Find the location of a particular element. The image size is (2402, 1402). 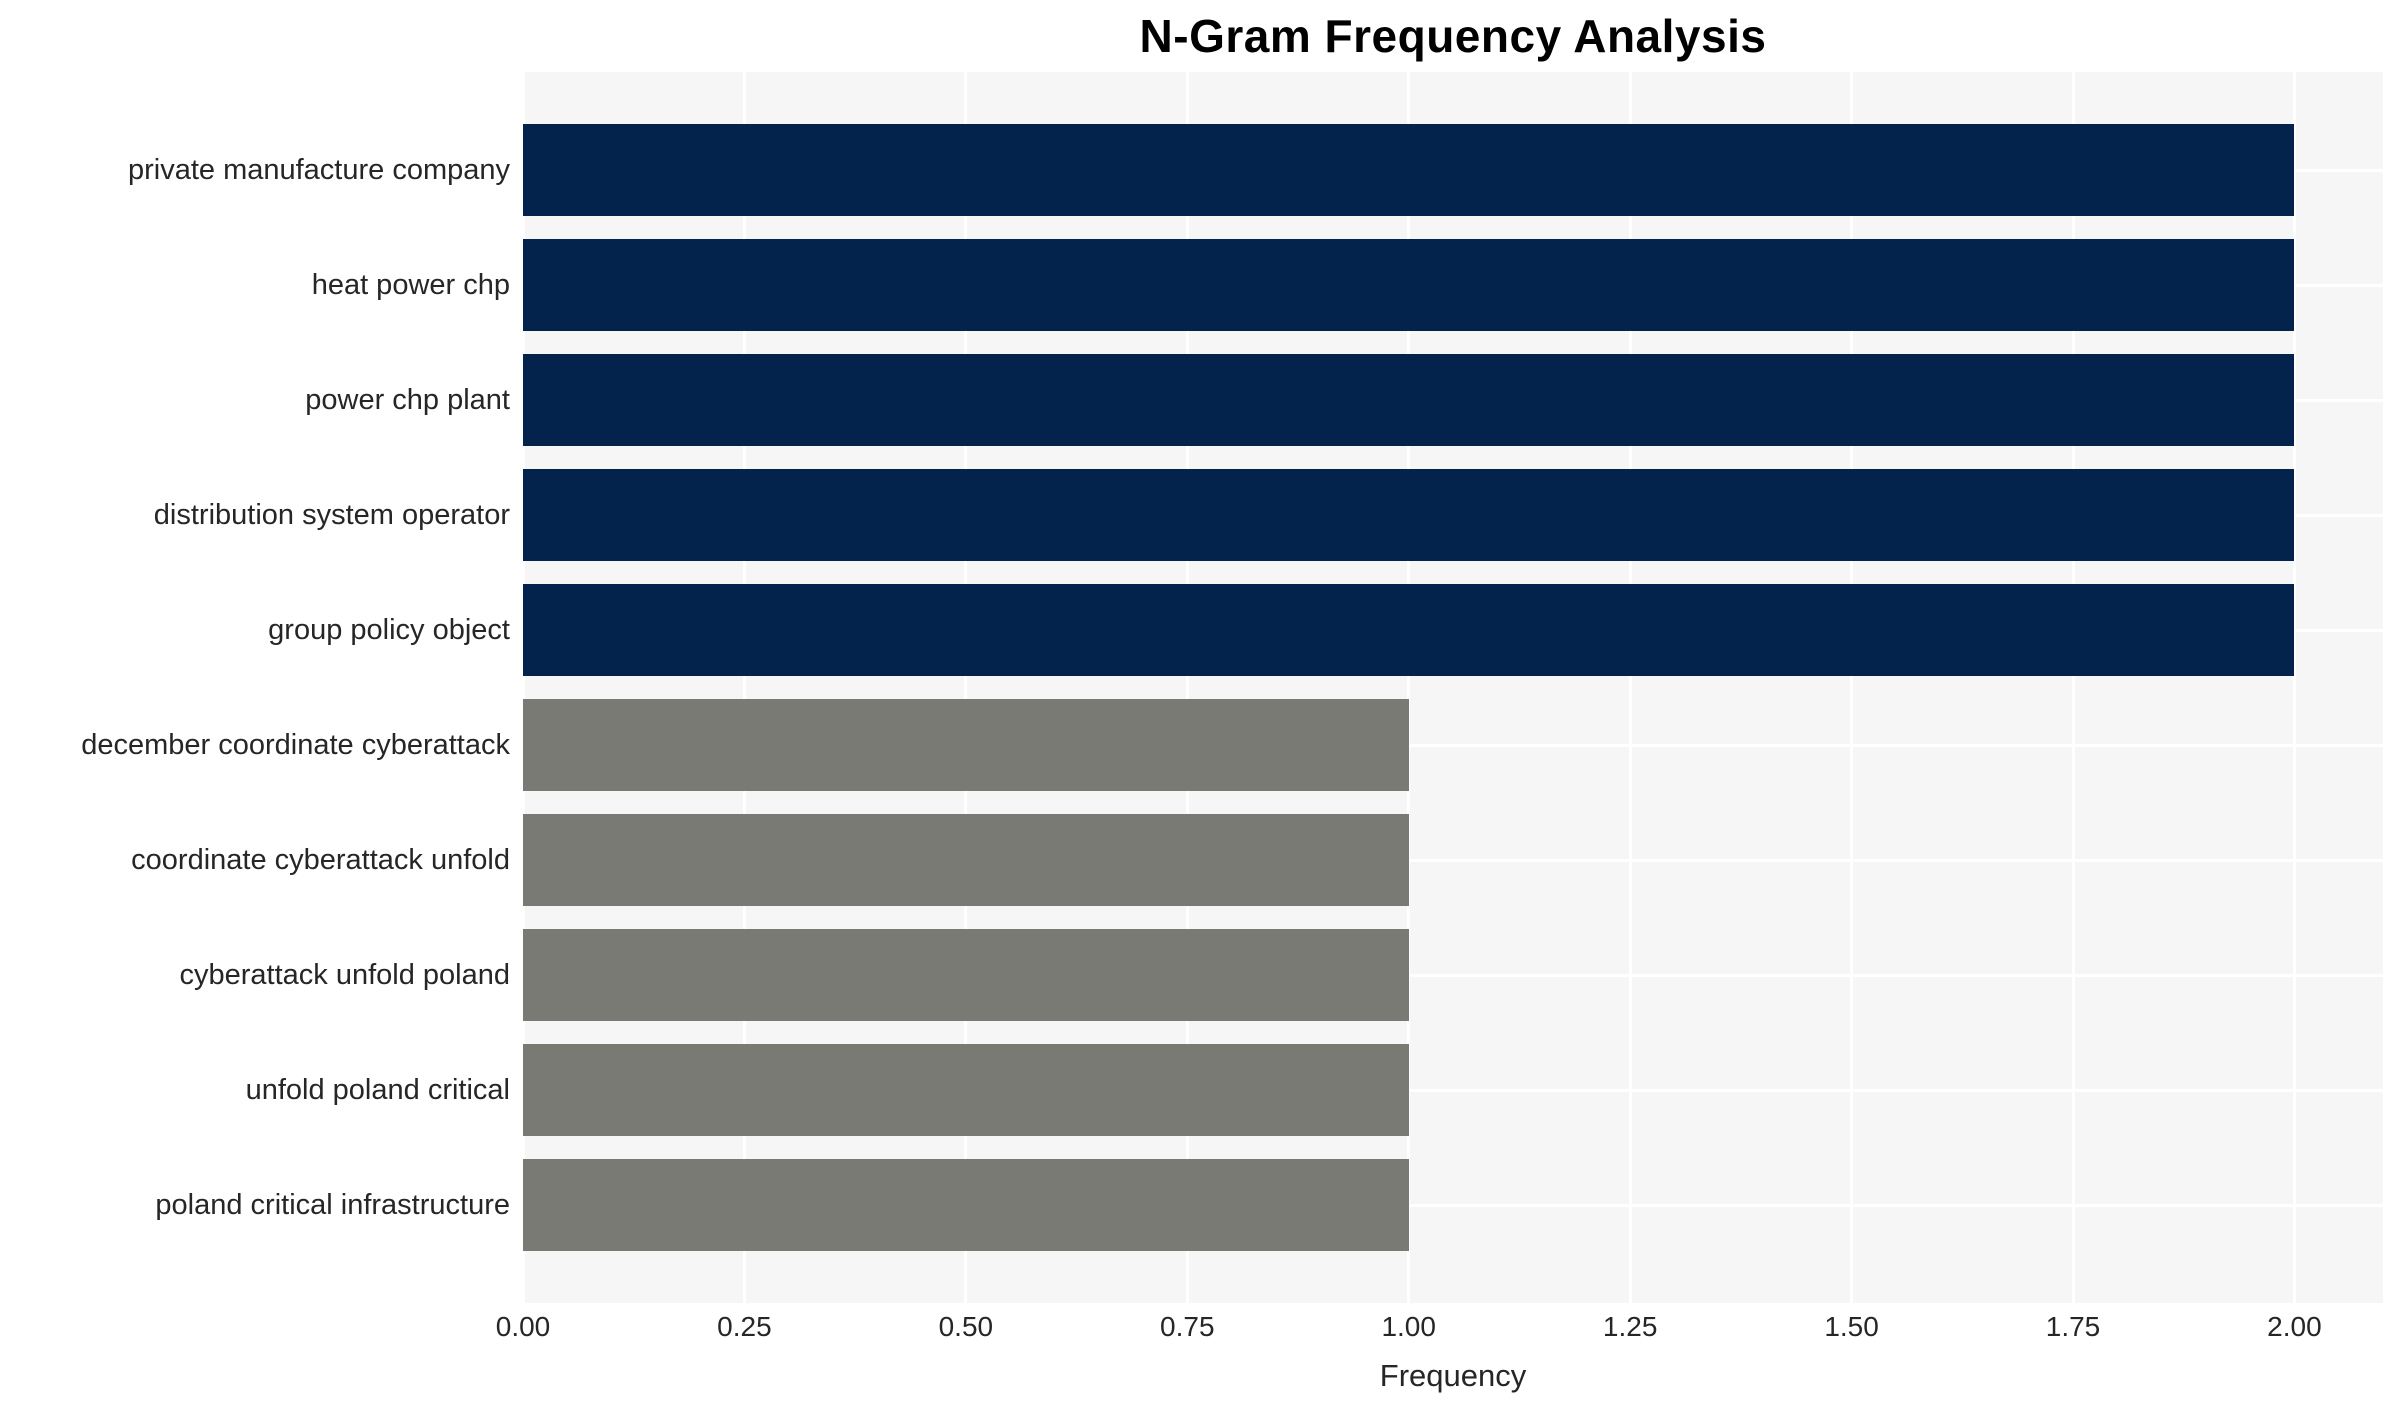

chart-title: N-Gram Frequency Analysis is located at coordinates (1453, 36).